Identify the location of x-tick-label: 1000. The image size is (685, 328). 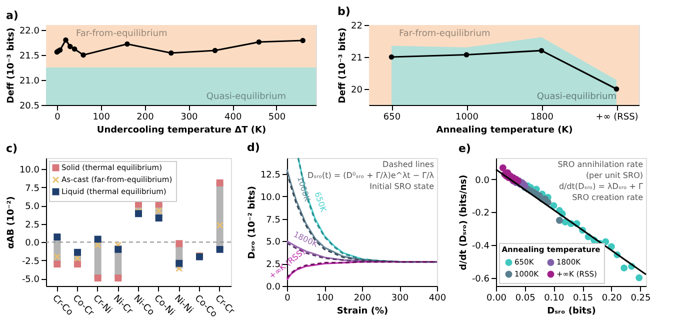
(467, 117).